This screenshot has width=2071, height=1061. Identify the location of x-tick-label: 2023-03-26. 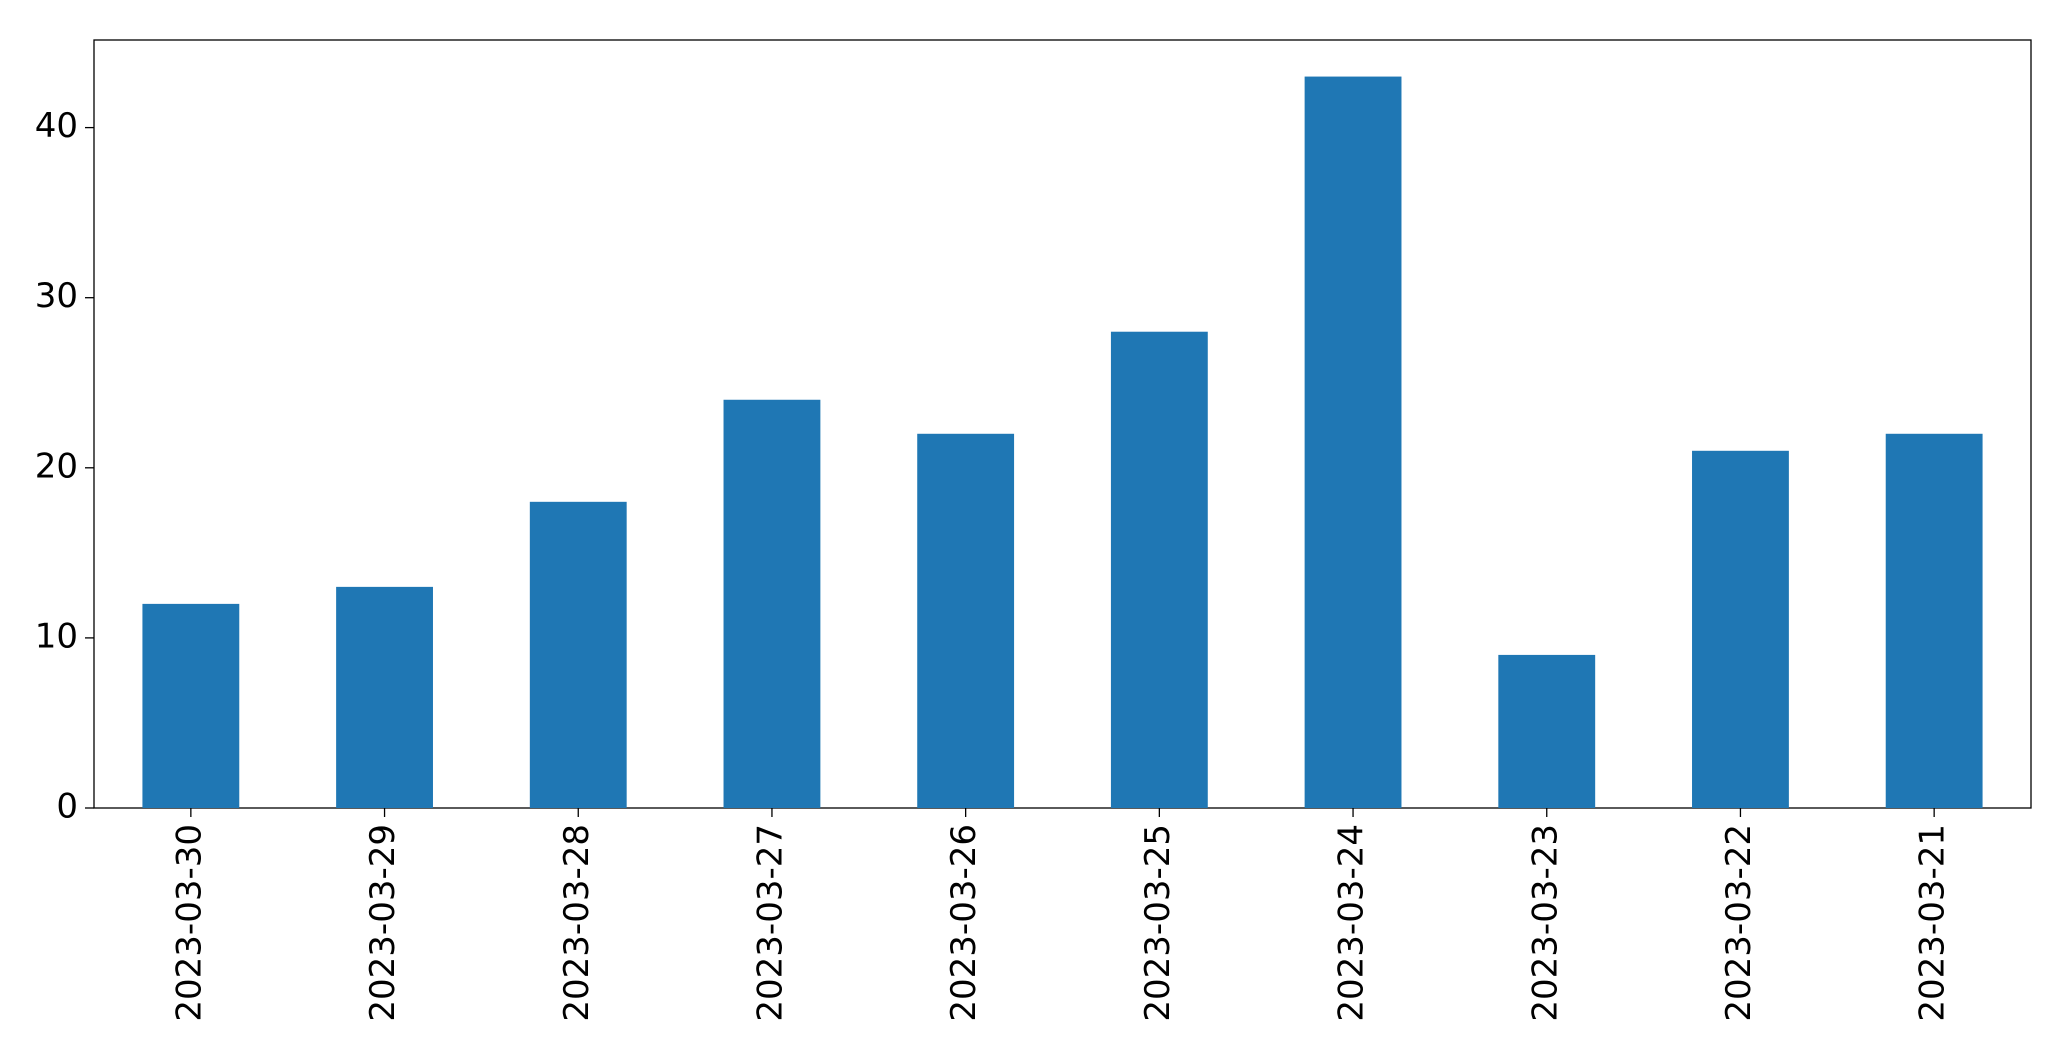
(964, 923).